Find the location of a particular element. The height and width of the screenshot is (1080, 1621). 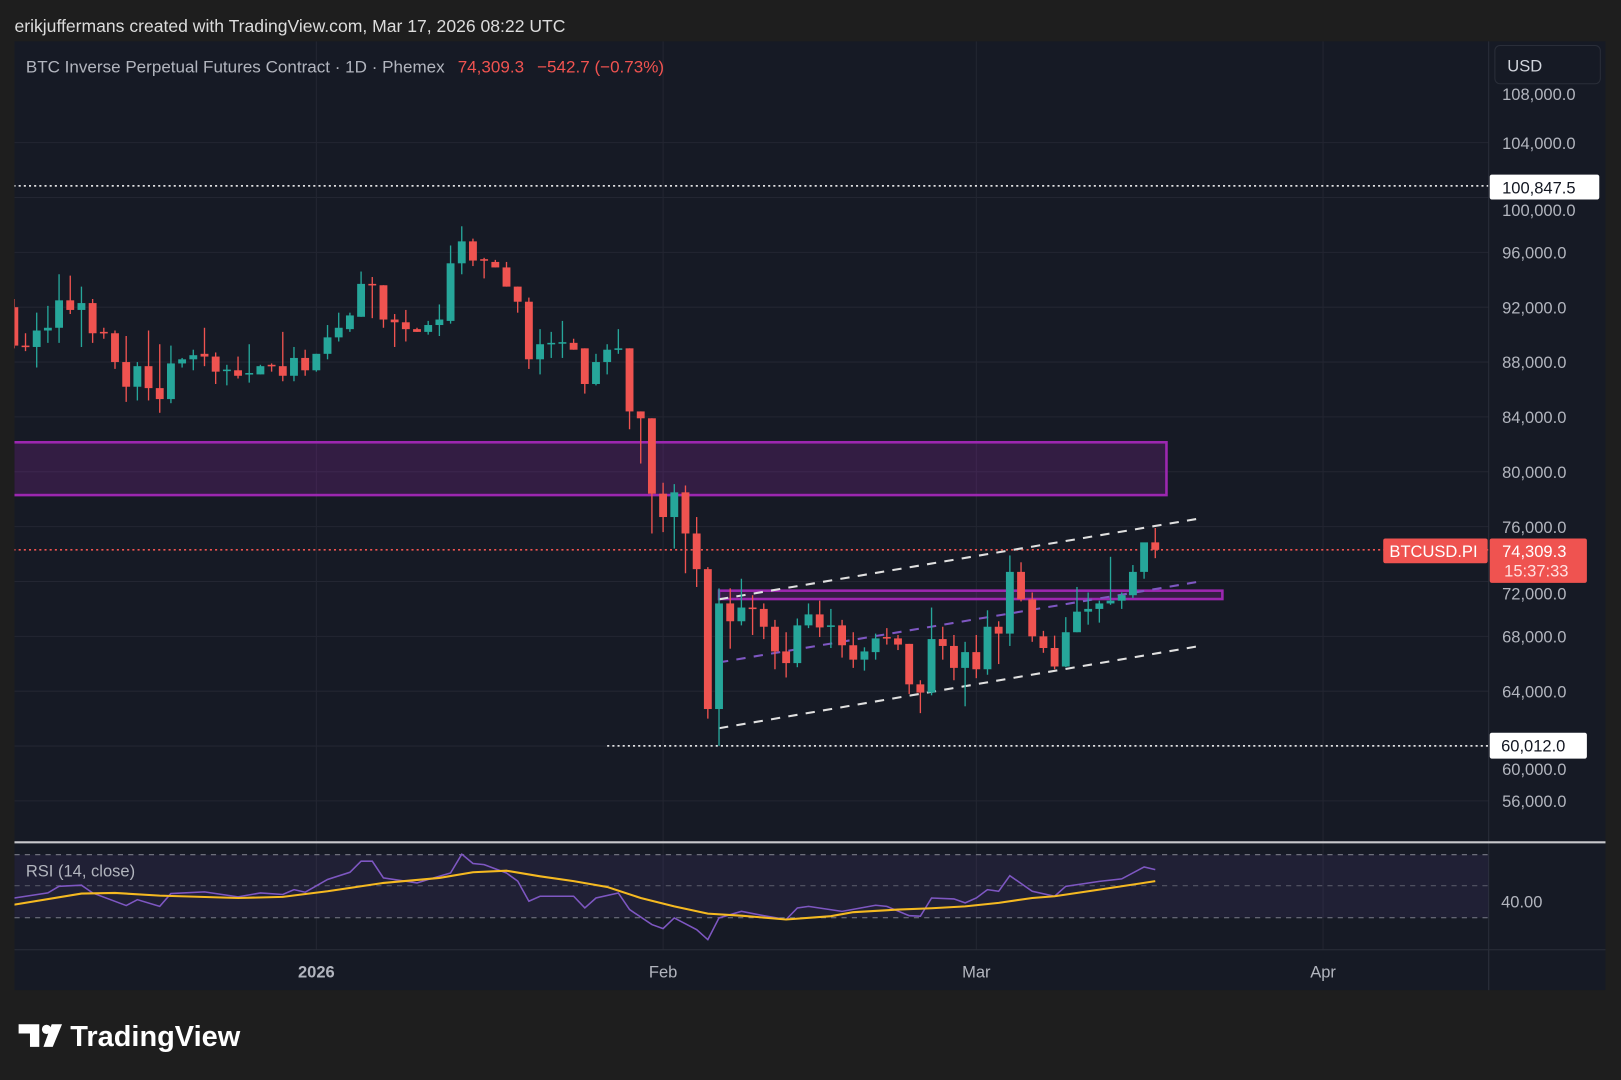

time-axis: 2026 Feb Mar Apr is located at coordinates (817, 972).